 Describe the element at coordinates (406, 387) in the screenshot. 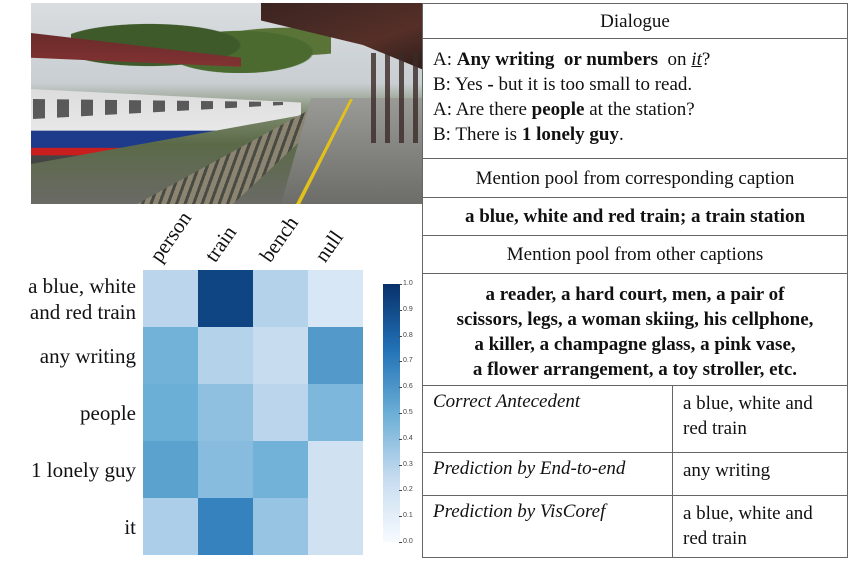

I see `colorbar-tick-label: 0.6` at that location.